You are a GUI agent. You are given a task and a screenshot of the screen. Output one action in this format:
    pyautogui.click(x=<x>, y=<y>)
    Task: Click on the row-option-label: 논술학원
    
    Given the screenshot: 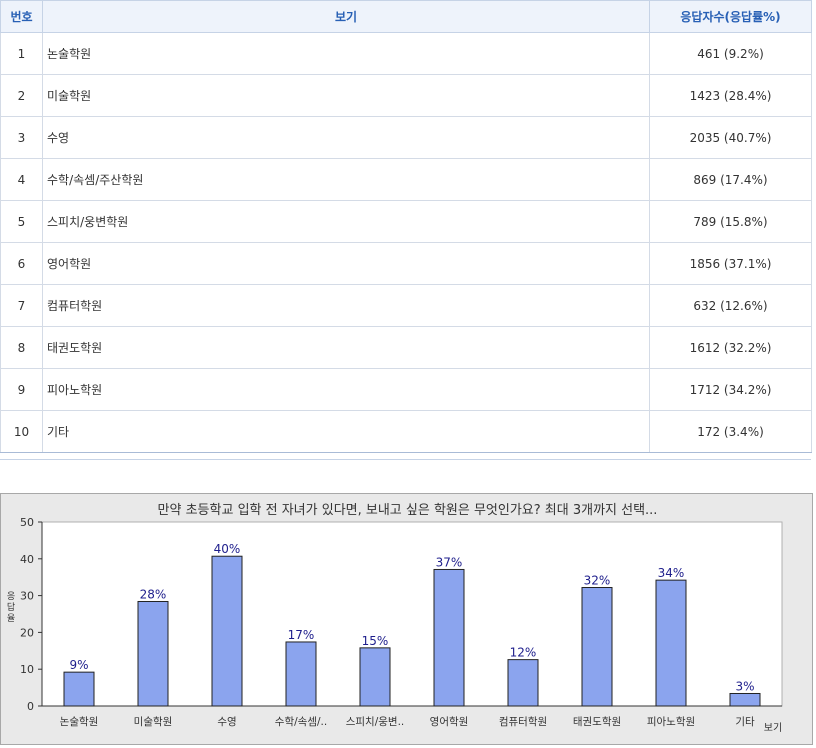 What is the action you would take?
    pyautogui.click(x=346, y=53)
    